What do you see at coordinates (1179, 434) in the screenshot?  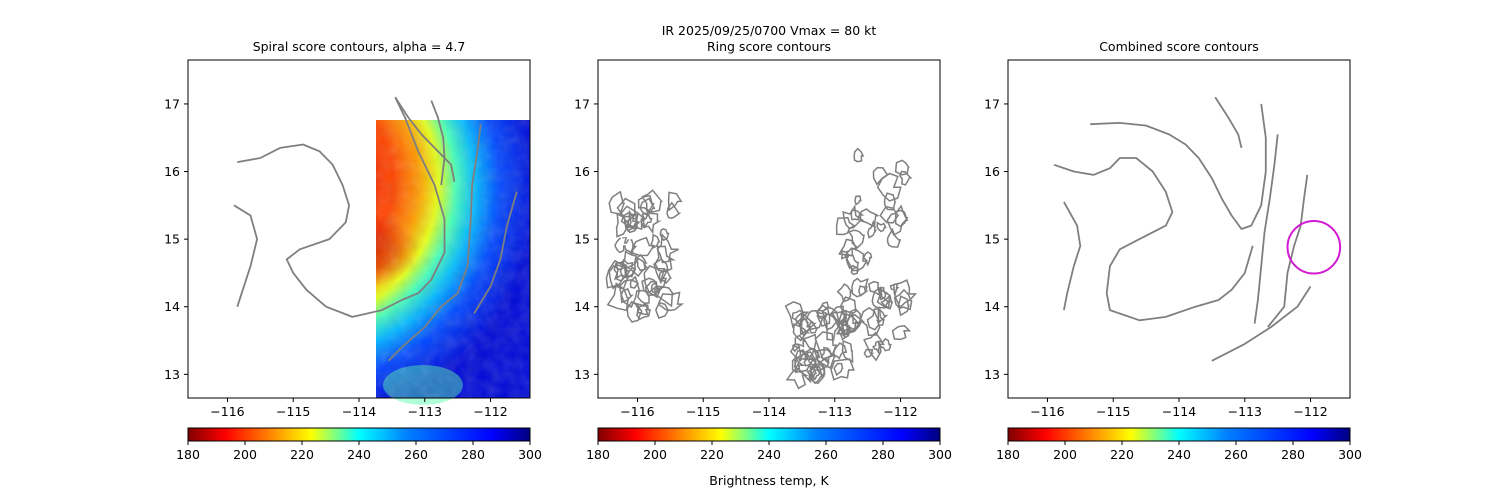 I see `colorbar` at bounding box center [1179, 434].